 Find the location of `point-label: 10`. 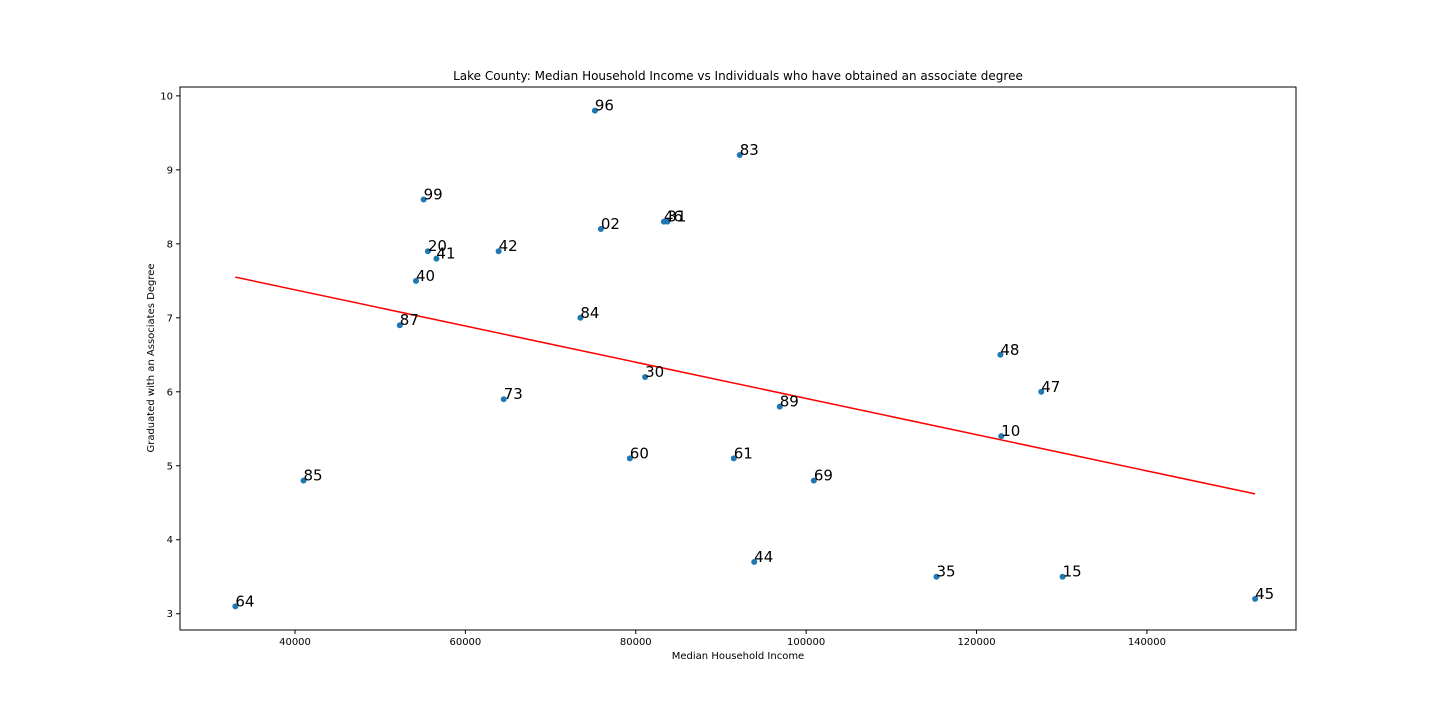

point-label: 10 is located at coordinates (1010, 431).